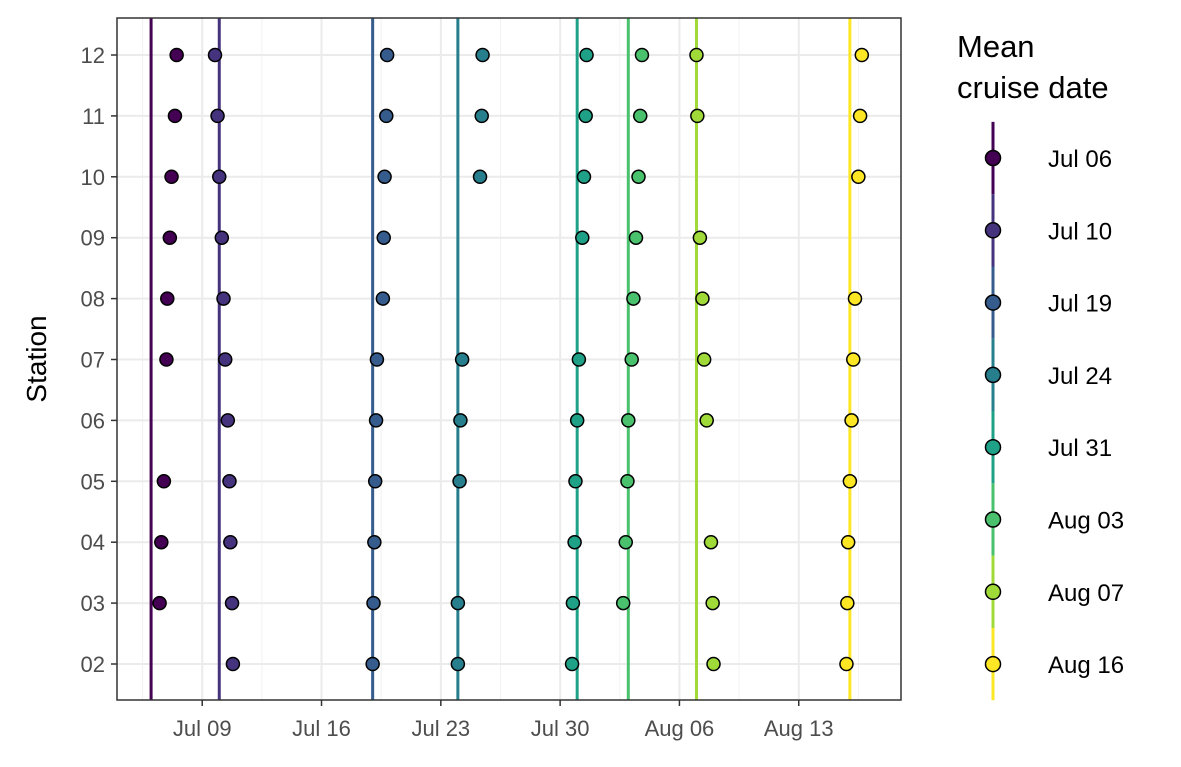 The image size is (1181, 767). Describe the element at coordinates (560, 728) in the screenshot. I see `x-tick-label: Jul 30` at that location.